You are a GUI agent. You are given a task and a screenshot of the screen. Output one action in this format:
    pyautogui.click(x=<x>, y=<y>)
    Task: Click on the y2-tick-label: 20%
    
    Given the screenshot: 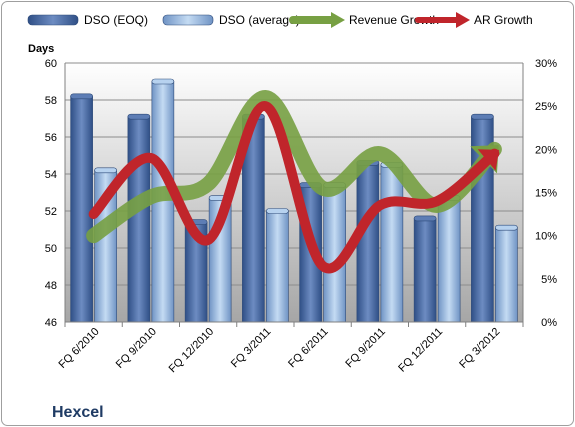 What is the action you would take?
    pyautogui.click(x=546, y=150)
    